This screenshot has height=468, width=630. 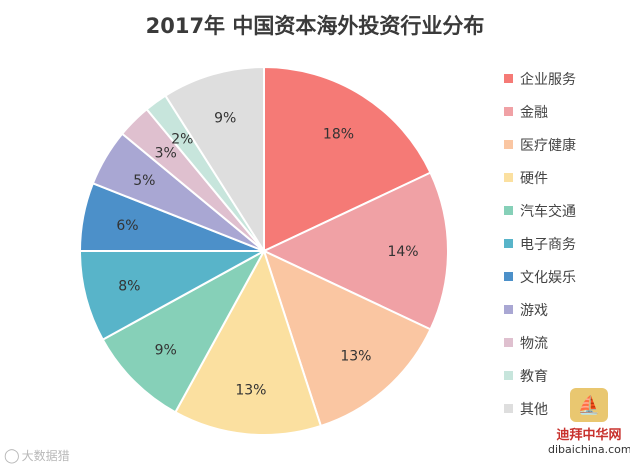 I want to click on legend: 企业服务金融医疗健康硬件汽车交通电子商务文化娱乐游戏物流教育其他, so click(x=540, y=243).